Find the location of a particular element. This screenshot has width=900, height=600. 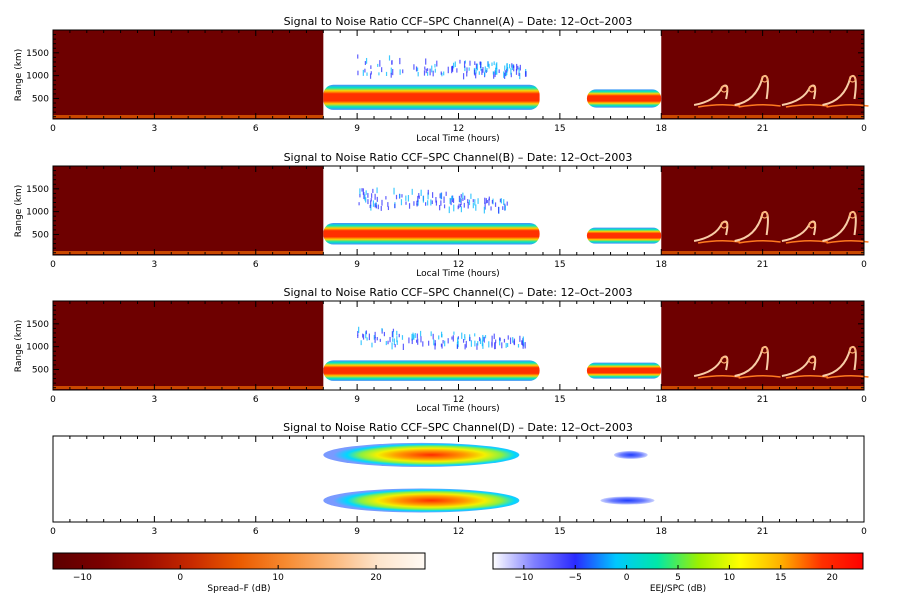

colorbar-tick-label: 5 is located at coordinates (678, 578).